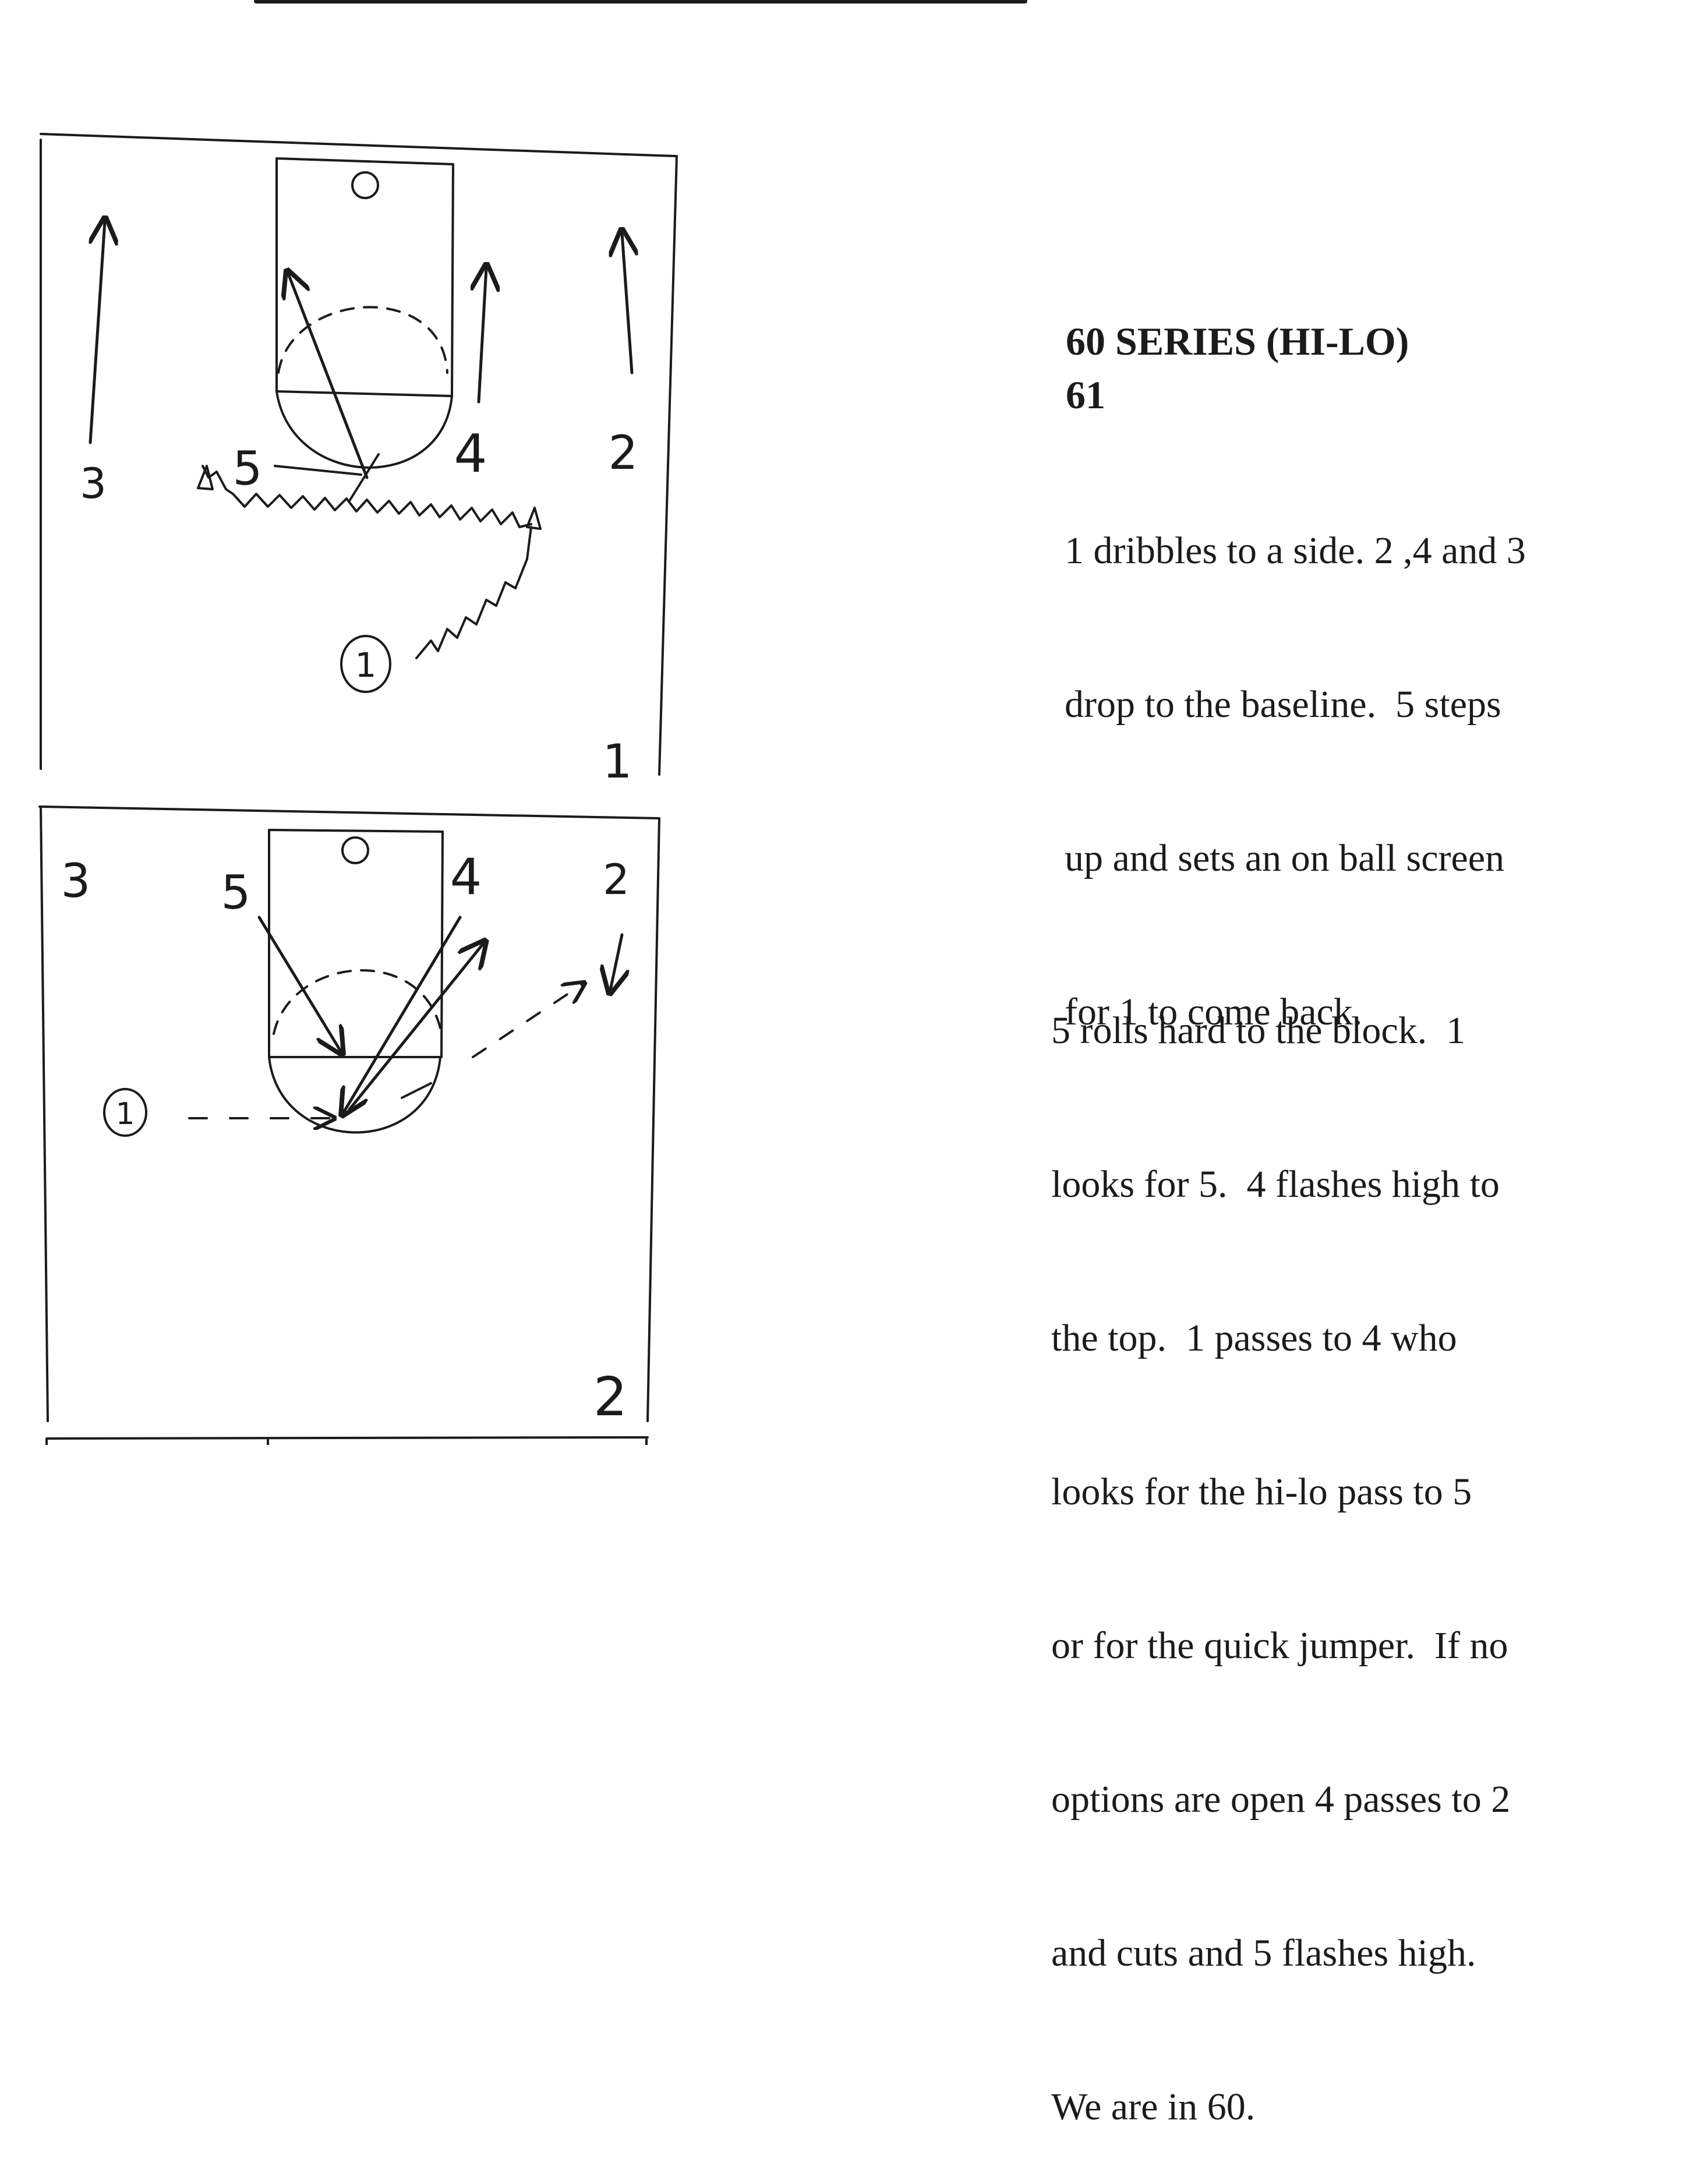 Image resolution: width=1686 pixels, height=2184 pixels. What do you see at coordinates (1262, 1492) in the screenshot?
I see `step-2-line: looks for the hi-lo pass to 5` at bounding box center [1262, 1492].